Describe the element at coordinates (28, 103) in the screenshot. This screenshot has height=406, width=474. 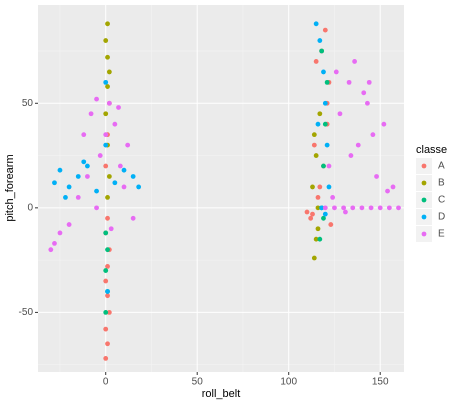
I see `y-tick-label: 50` at that location.